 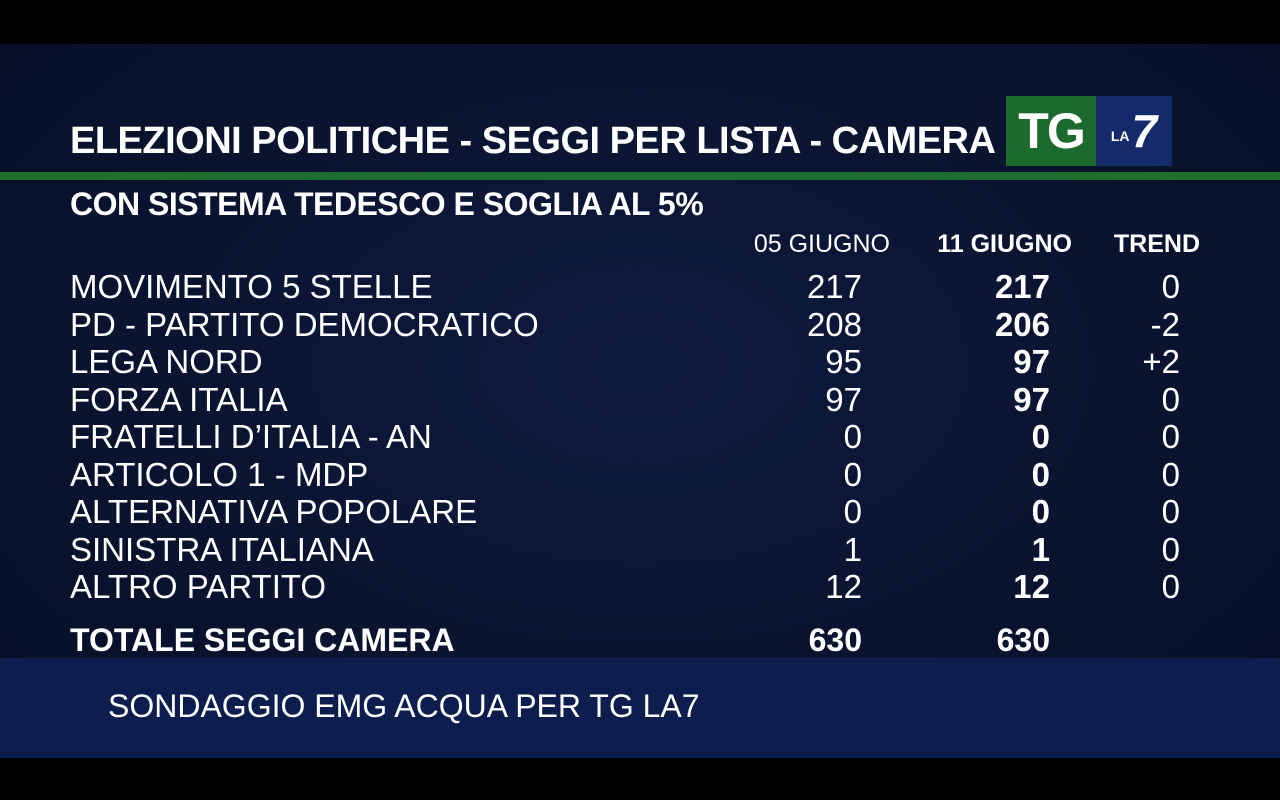 I want to click on party-name: ALTRO PARTITO, so click(x=198, y=586).